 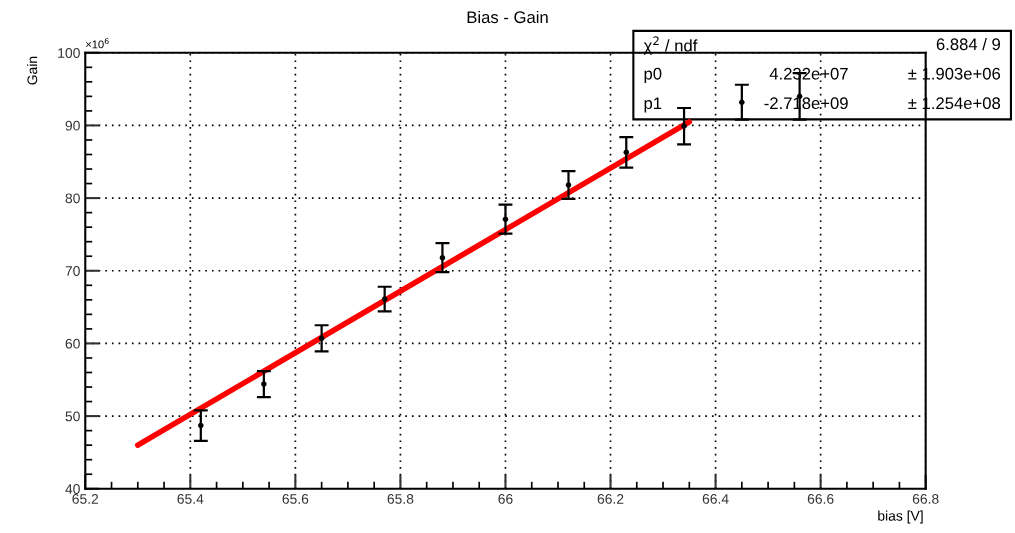 I want to click on annotation: 4.232e+07, so click(x=808, y=73).